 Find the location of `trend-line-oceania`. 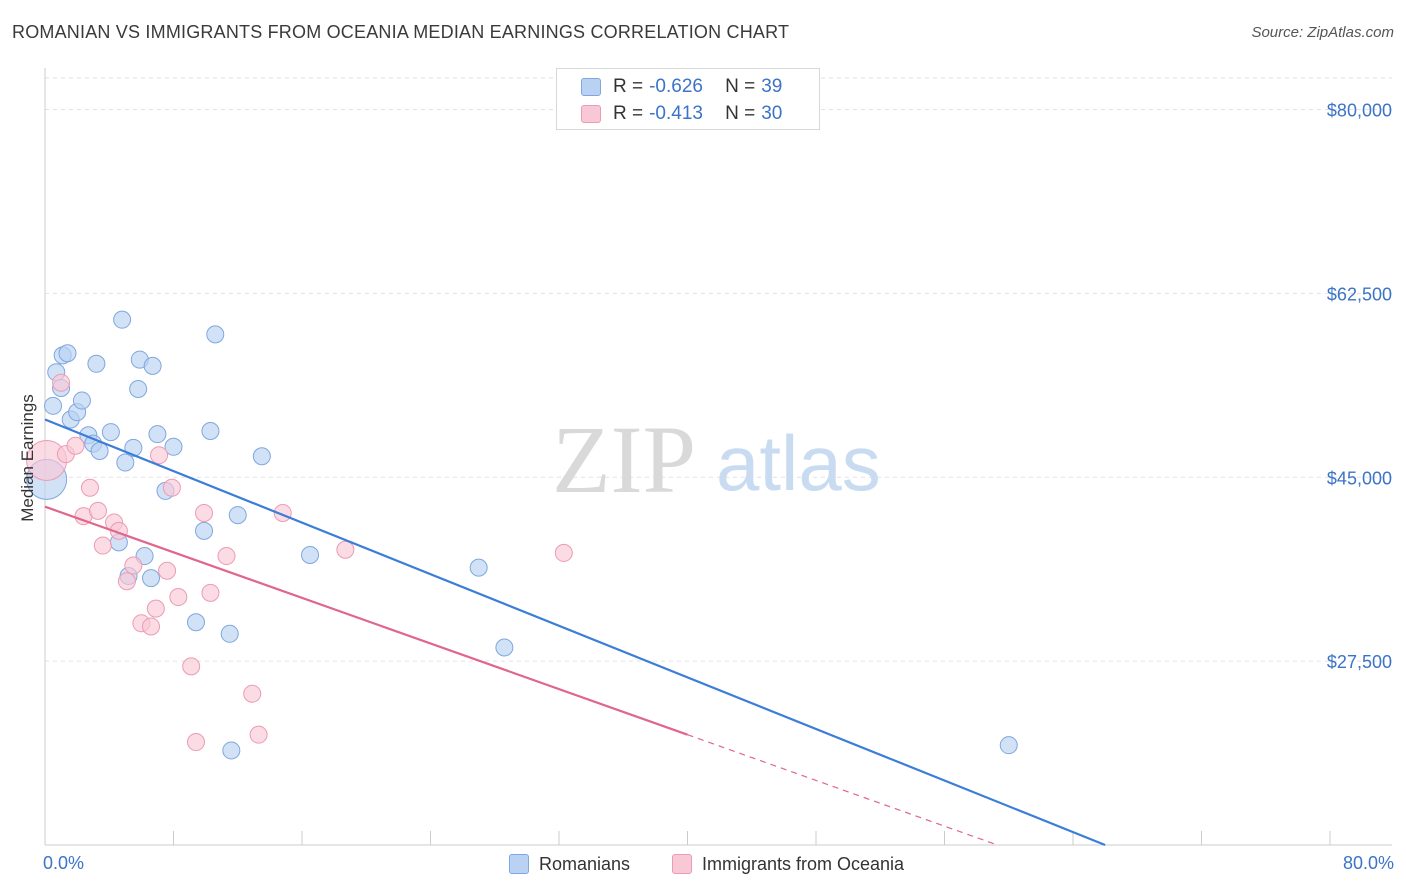

trend-line-oceania is located at coordinates (366, 620).